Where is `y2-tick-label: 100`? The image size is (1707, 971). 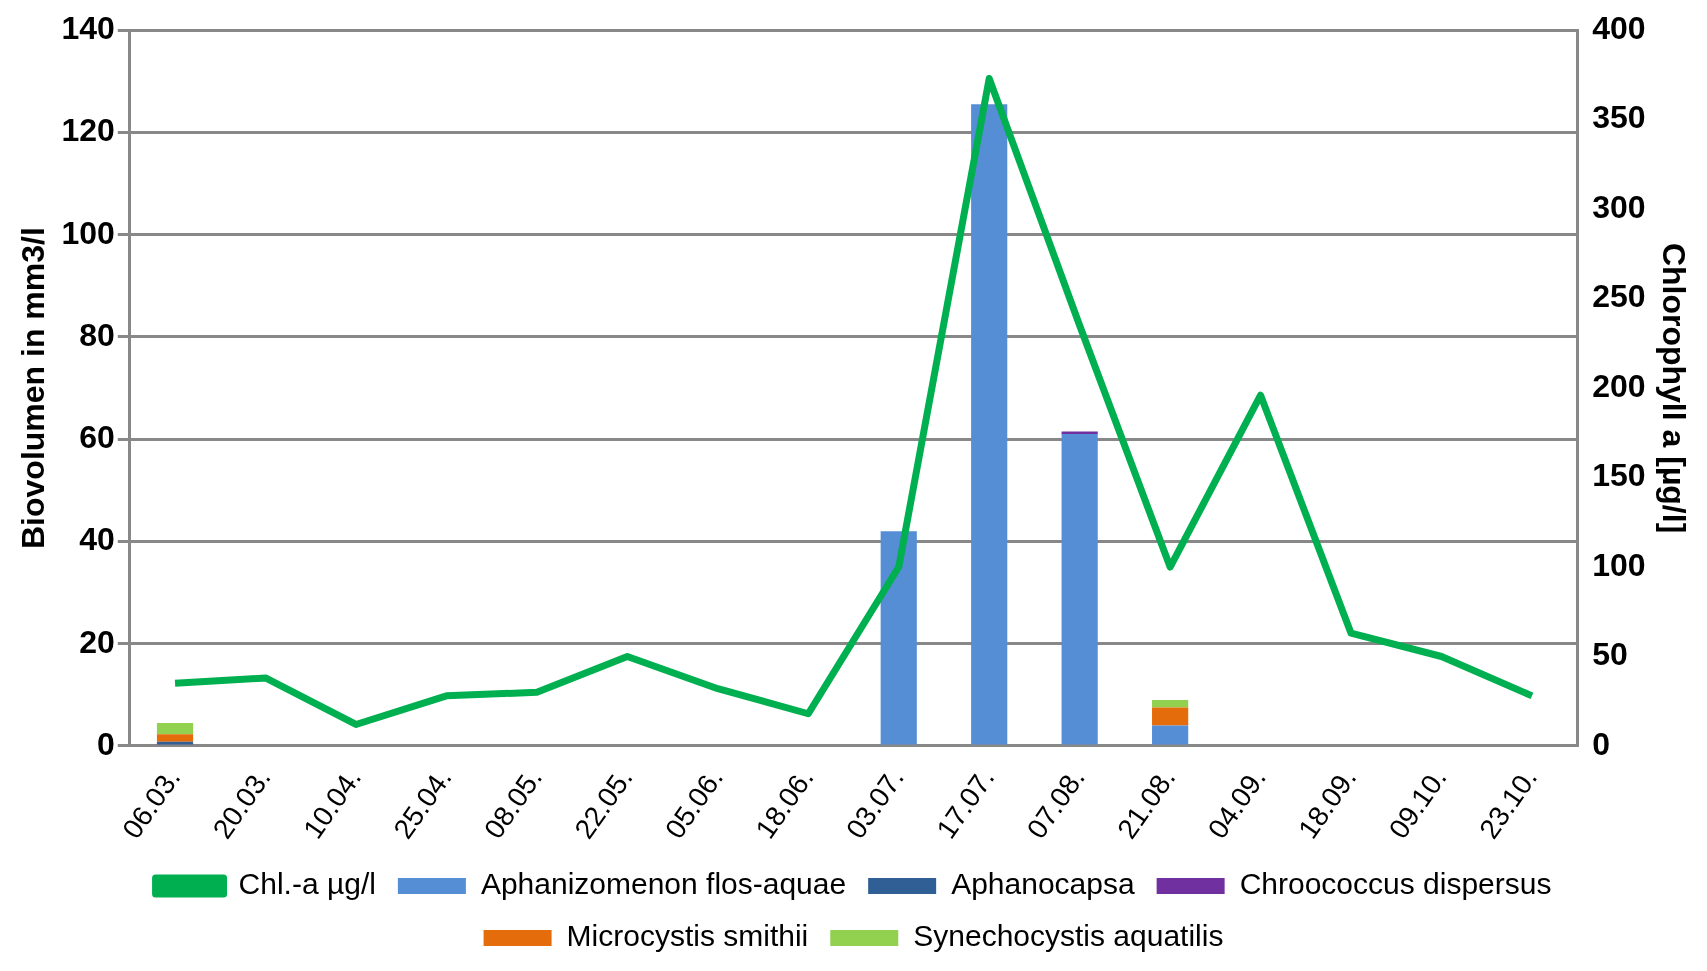
y2-tick-label: 100 is located at coordinates (1619, 564).